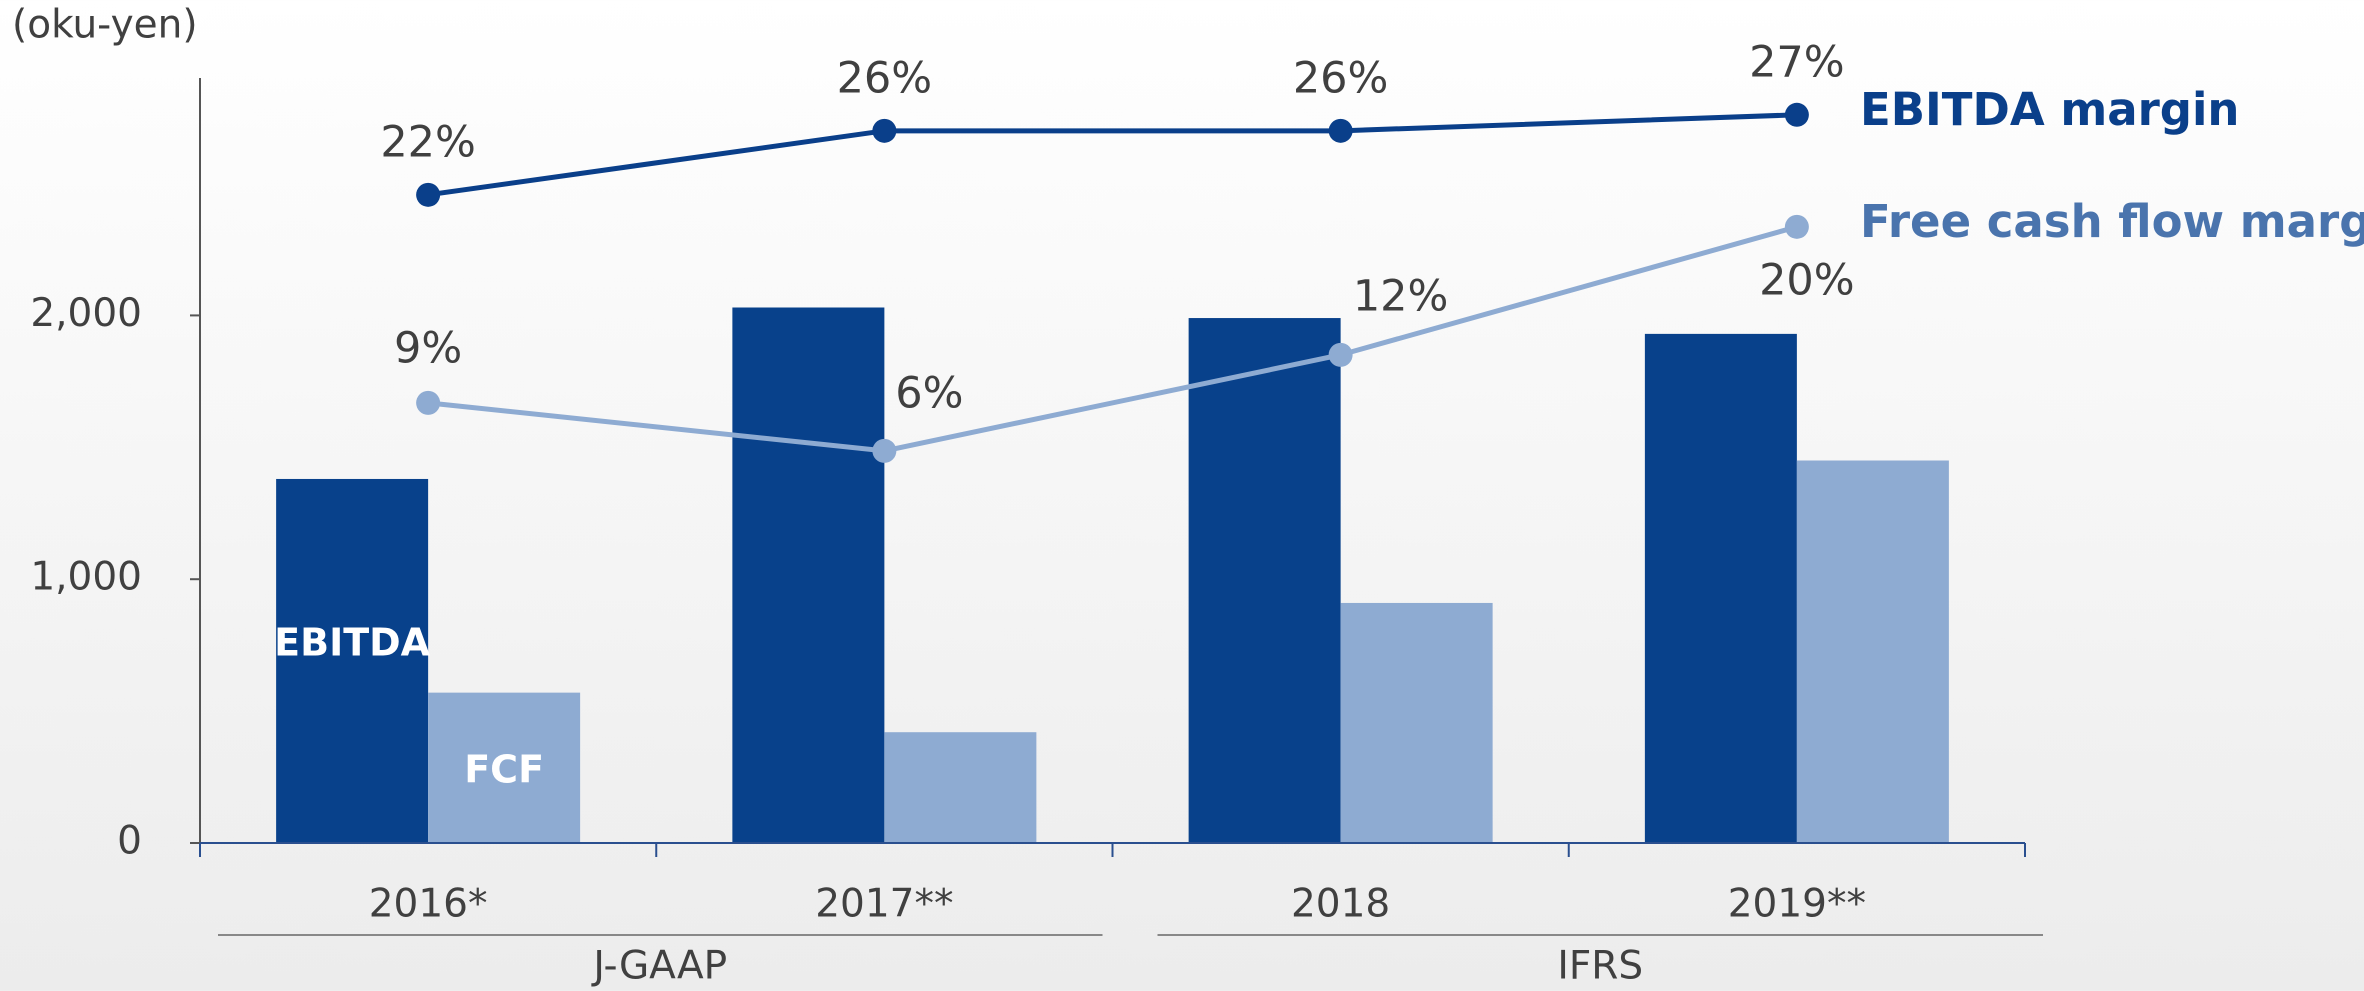 The height and width of the screenshot is (991, 2364). I want to click on y-axis-label: (oku-yen), so click(105, 25).